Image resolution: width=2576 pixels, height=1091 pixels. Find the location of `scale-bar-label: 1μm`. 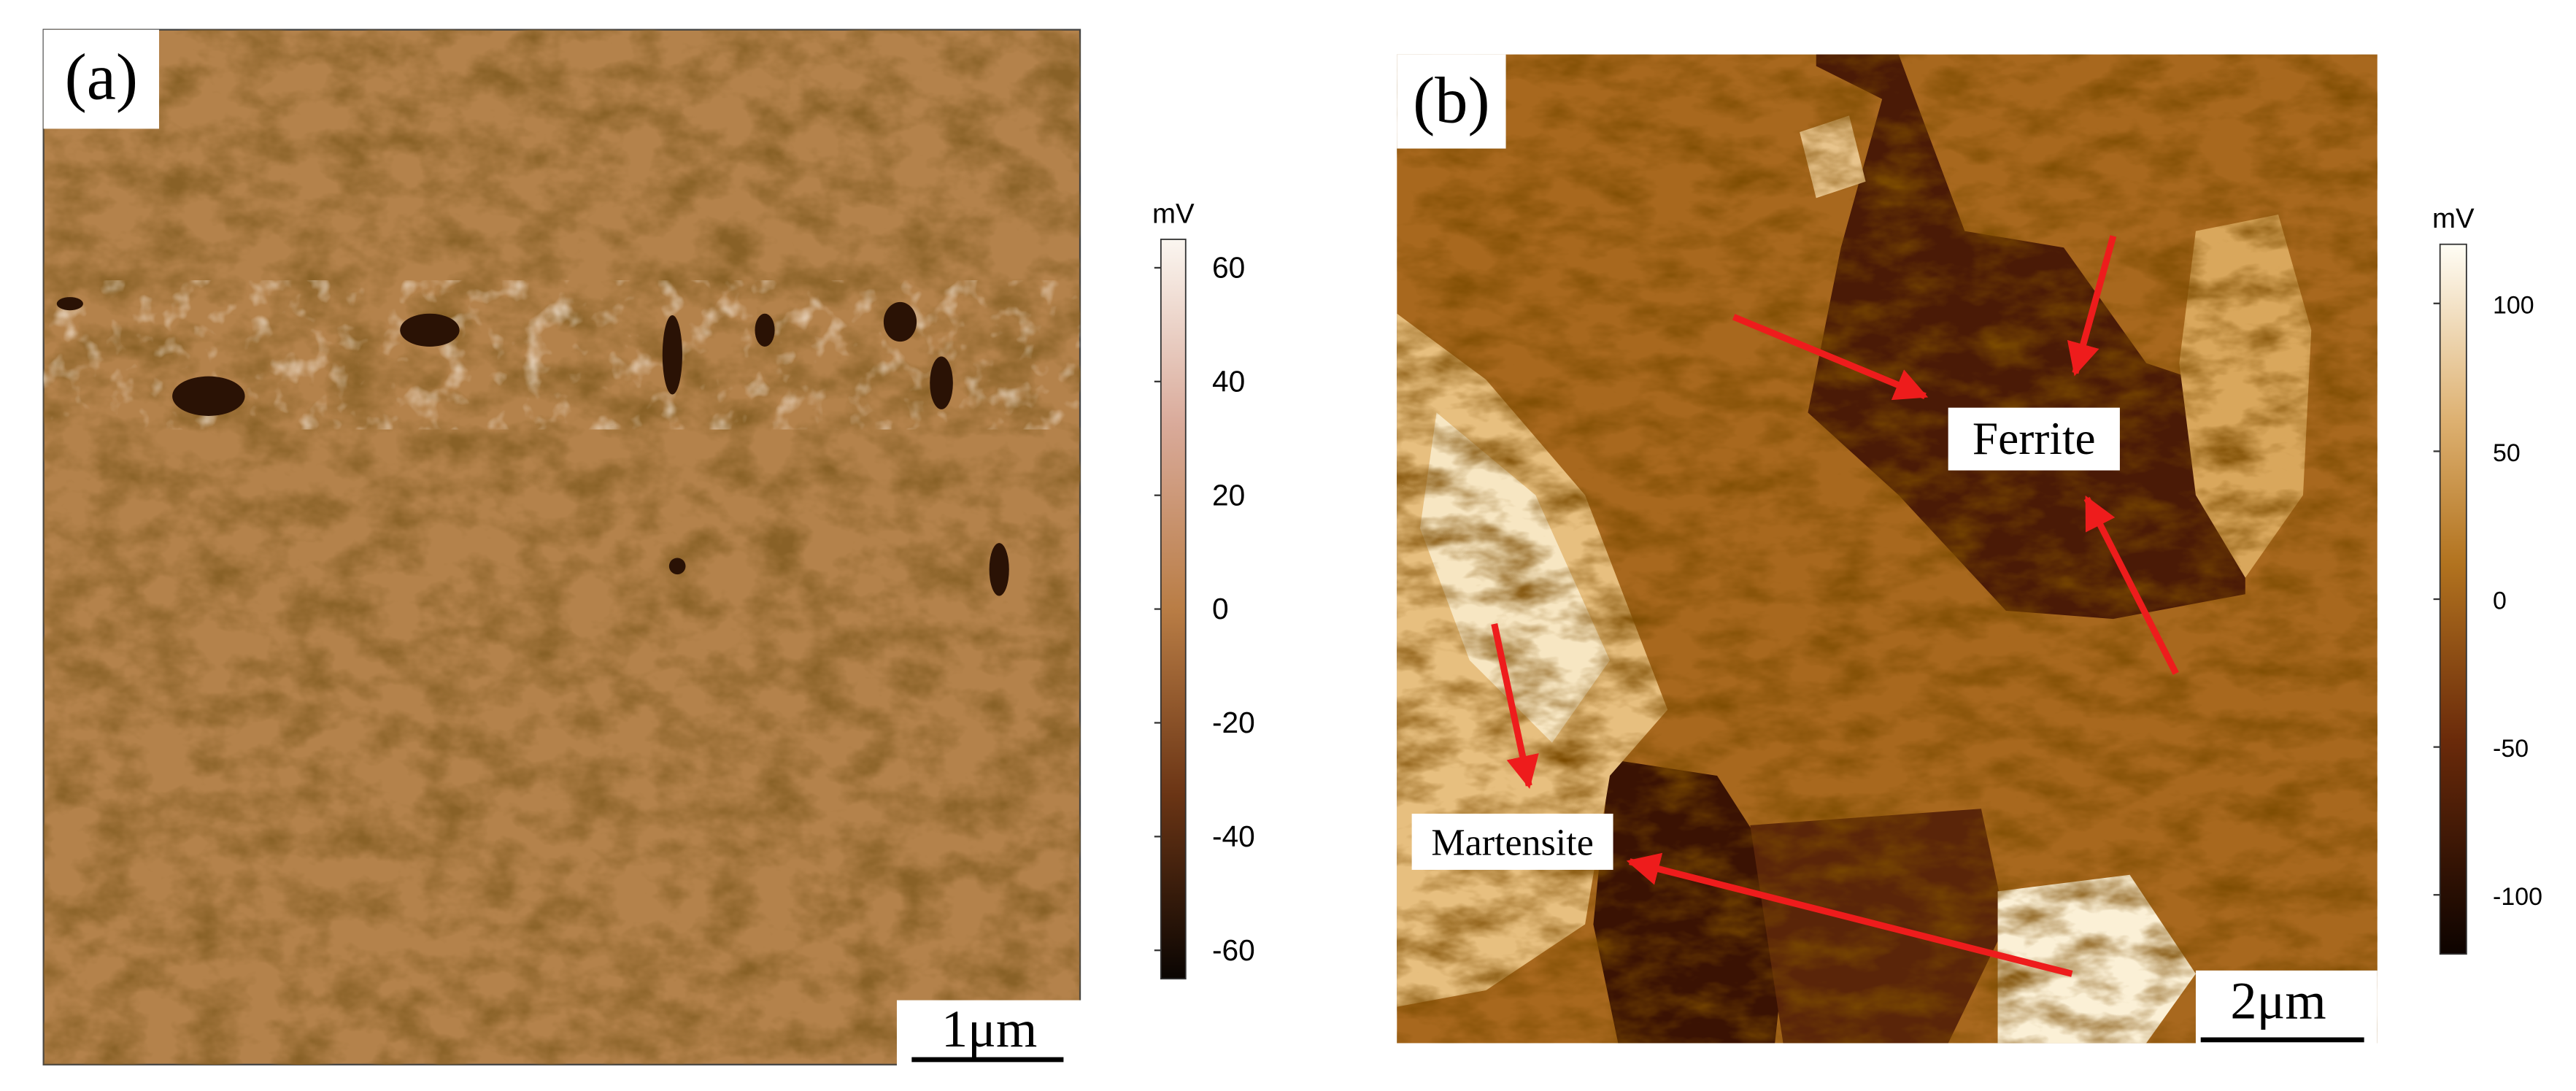

scale-bar-label: 1μm is located at coordinates (989, 1029).